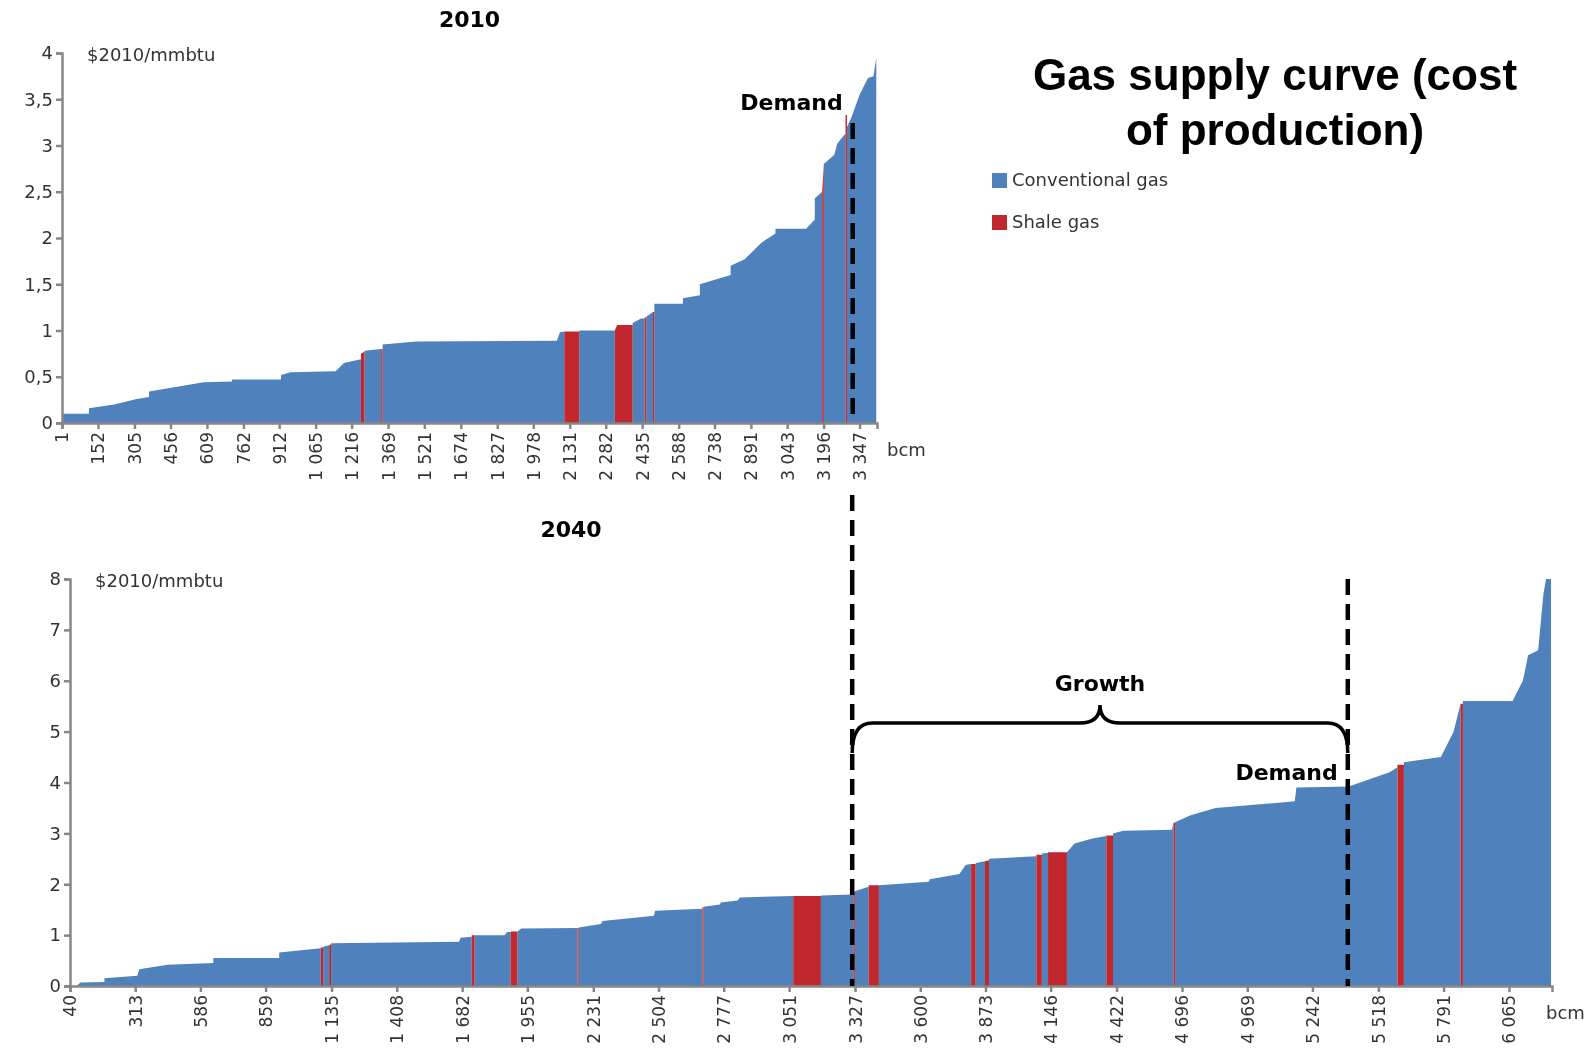 This screenshot has width=1589, height=1052. What do you see at coordinates (200, 1011) in the screenshot?
I see `x-tick-label: 586` at bounding box center [200, 1011].